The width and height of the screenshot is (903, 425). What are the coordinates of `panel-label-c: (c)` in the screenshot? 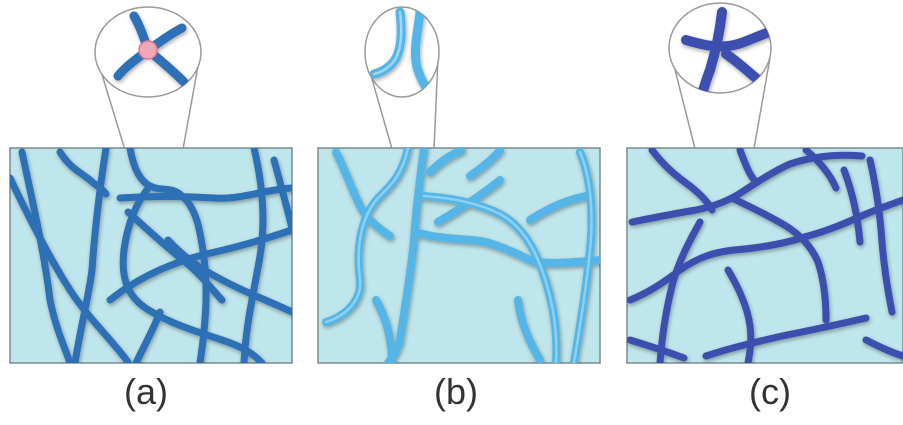 It's located at (770, 391).